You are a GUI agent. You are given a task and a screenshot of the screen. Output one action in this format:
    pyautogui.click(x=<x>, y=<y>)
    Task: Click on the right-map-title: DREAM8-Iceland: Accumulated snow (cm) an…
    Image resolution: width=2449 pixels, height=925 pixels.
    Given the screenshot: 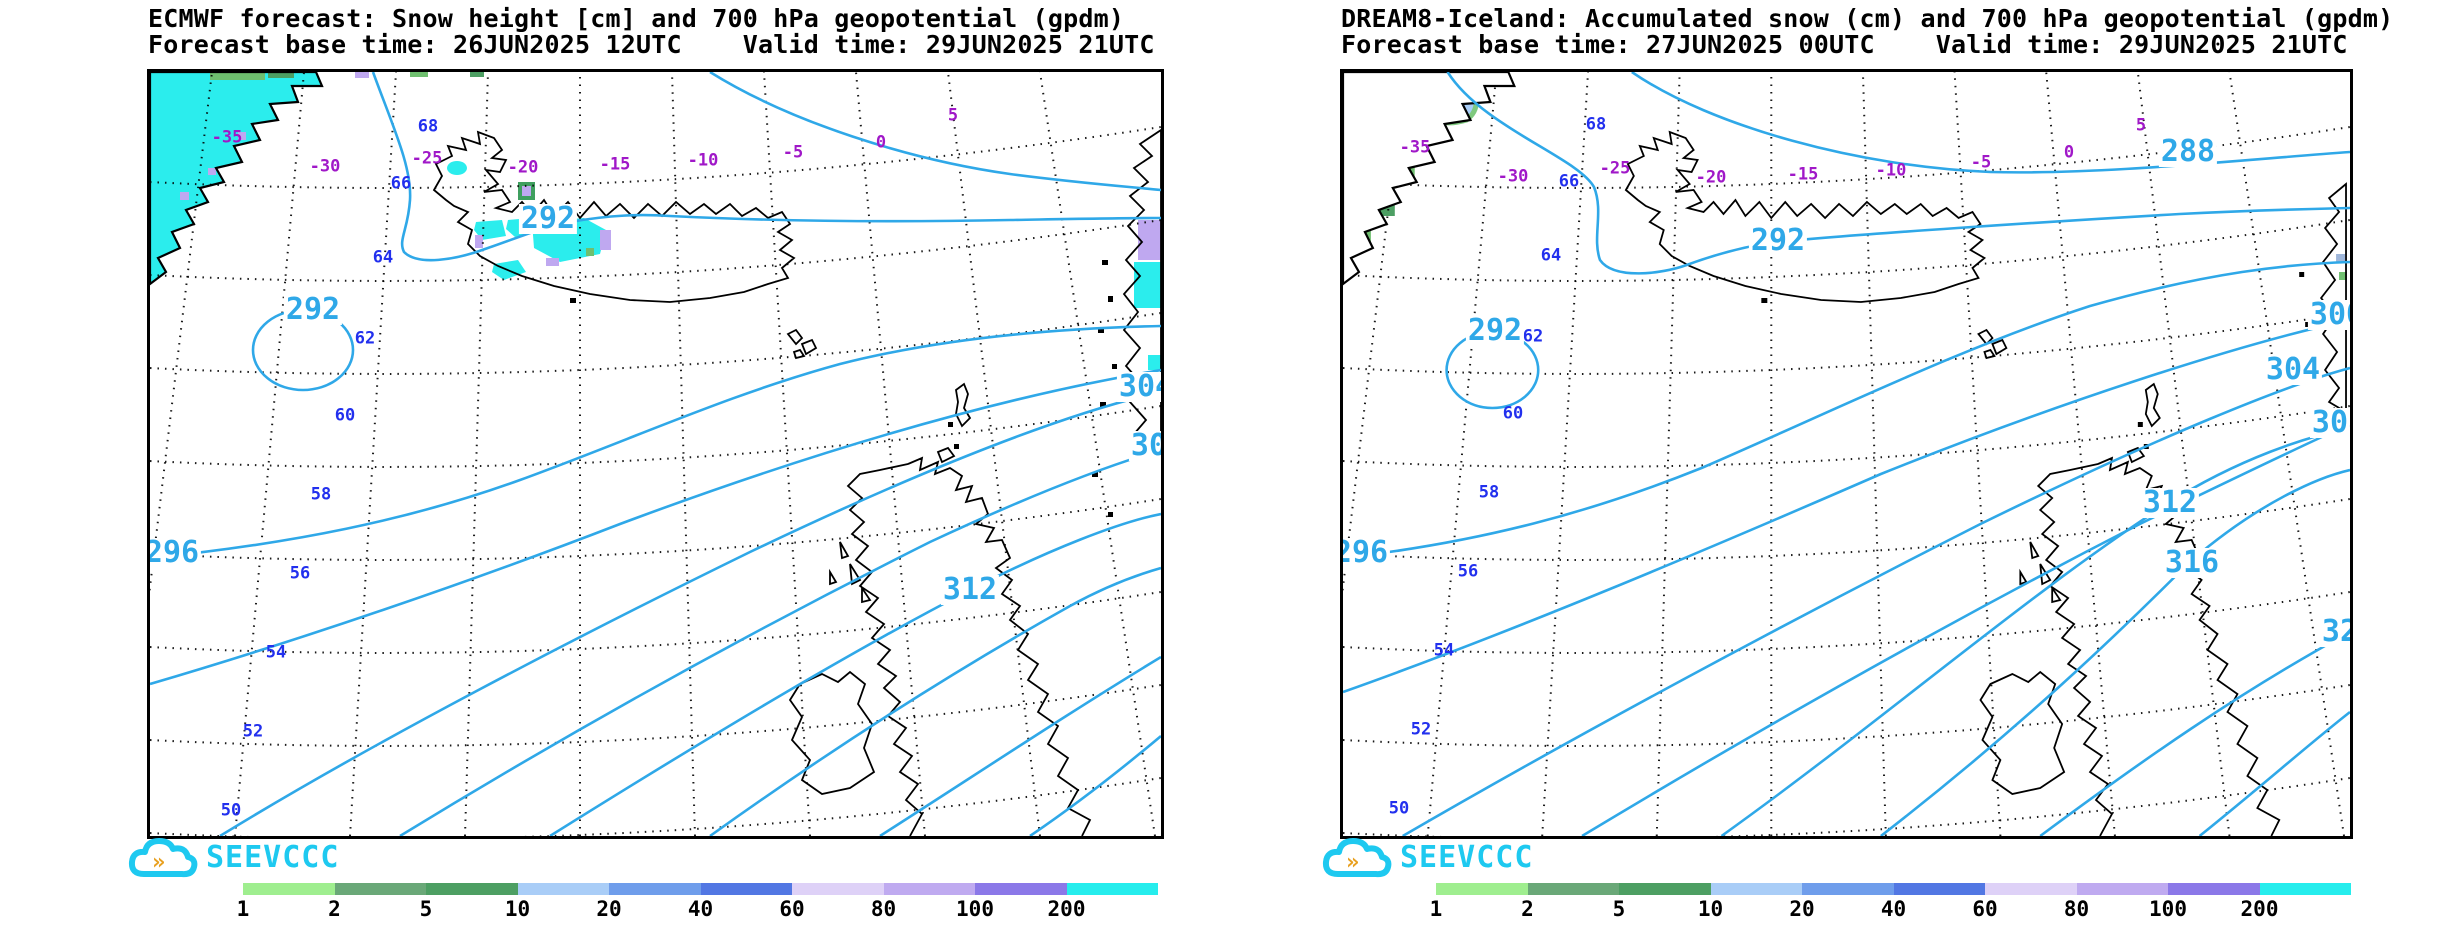 What is the action you would take?
    pyautogui.click(x=1867, y=18)
    